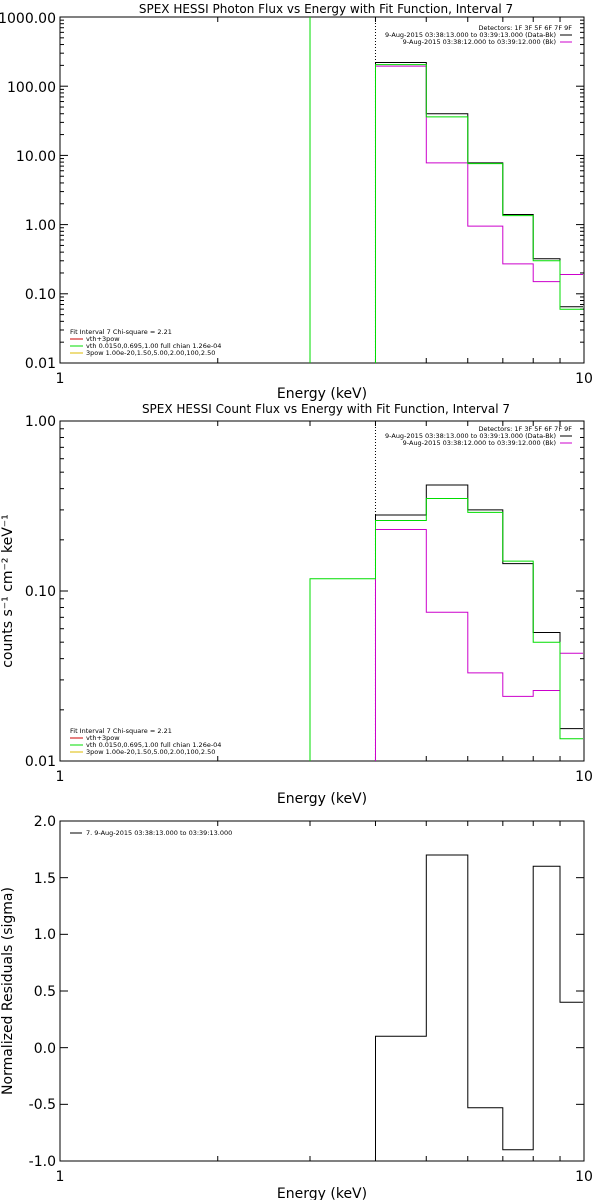 This screenshot has height=1200, width=600. What do you see at coordinates (40, 295) in the screenshot?
I see `photon-flux-y-tick-label: 0.10` at bounding box center [40, 295].